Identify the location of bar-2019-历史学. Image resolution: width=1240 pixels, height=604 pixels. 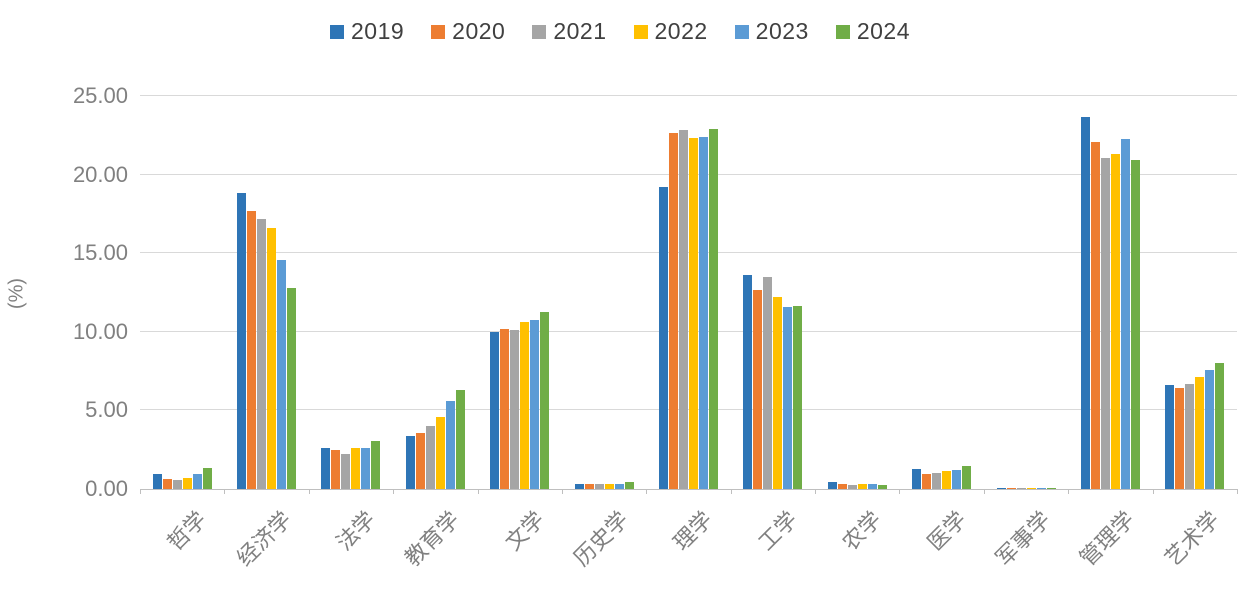
(579, 486).